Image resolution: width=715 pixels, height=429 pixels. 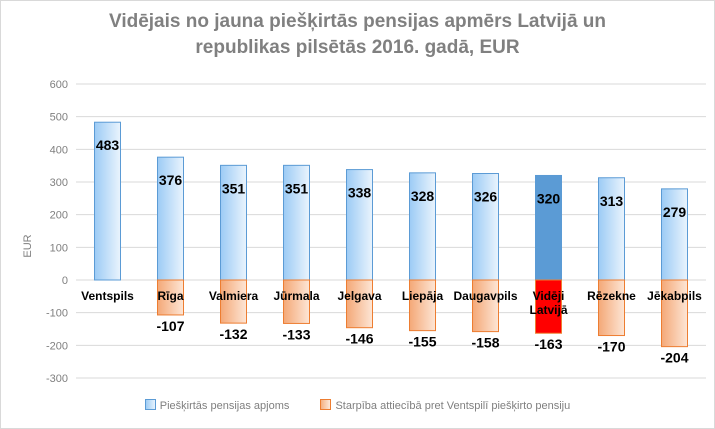 What do you see at coordinates (108, 145) in the screenshot?
I see `data-label-allocated-0: 483` at bounding box center [108, 145].